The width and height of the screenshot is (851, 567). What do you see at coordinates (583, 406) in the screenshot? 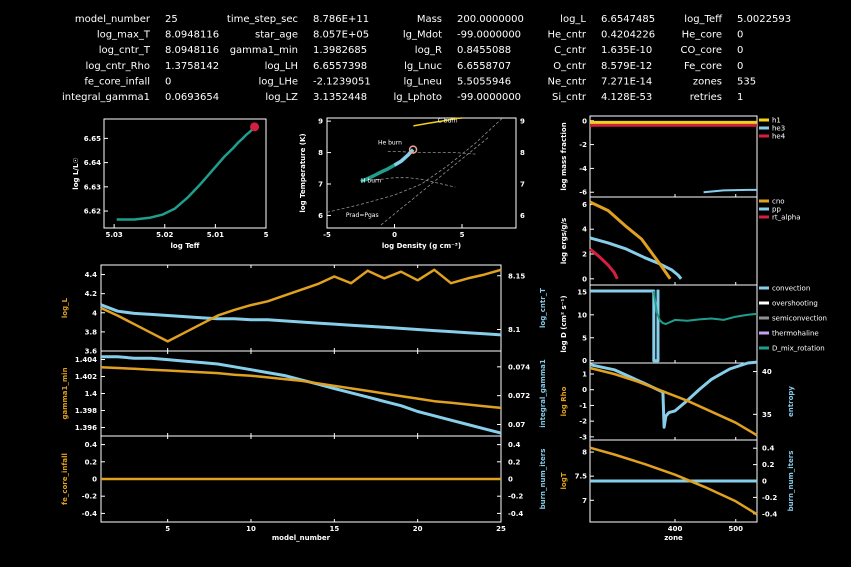
I see `y-tick-label: -1` at bounding box center [583, 406].